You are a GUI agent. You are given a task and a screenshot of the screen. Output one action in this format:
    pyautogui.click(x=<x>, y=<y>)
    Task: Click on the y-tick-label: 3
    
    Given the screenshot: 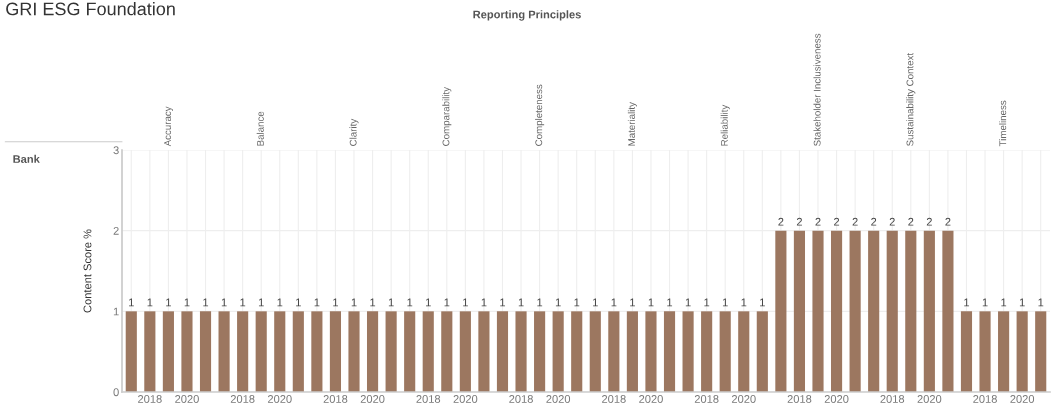 What is the action you would take?
    pyautogui.click(x=116, y=150)
    